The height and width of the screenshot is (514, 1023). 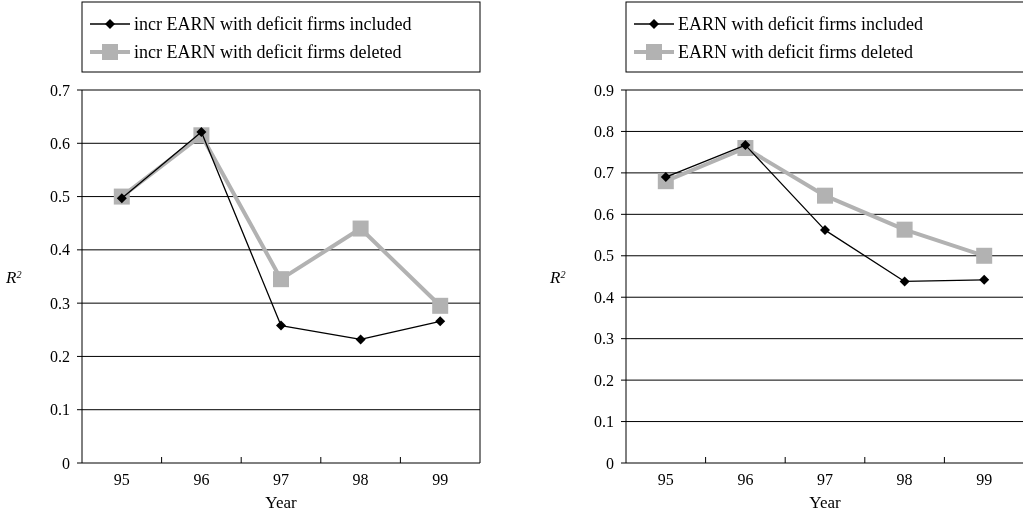 What do you see at coordinates (795, 52) in the screenshot?
I see `legend-label: EARN with deficit firms deleted` at bounding box center [795, 52].